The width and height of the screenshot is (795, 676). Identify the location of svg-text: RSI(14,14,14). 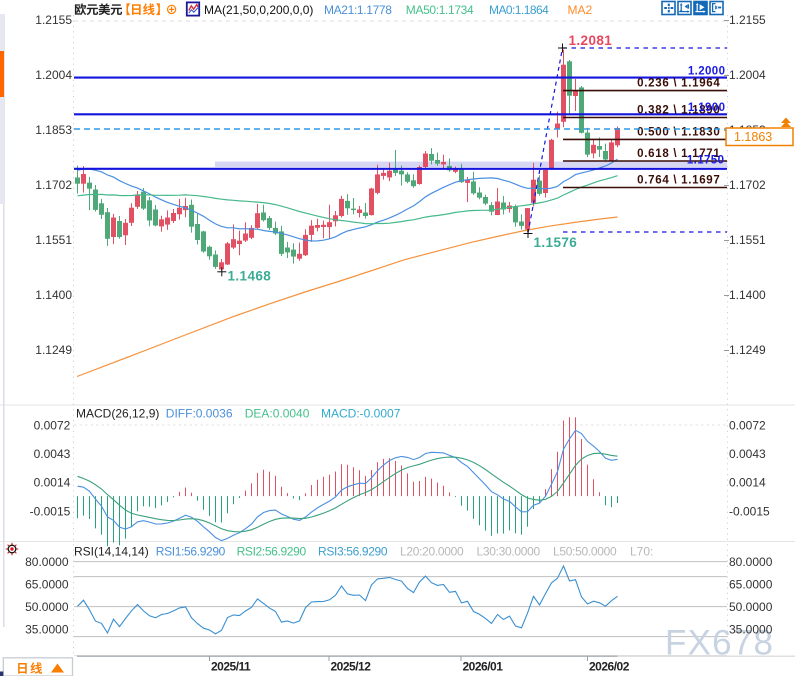
(111, 551).